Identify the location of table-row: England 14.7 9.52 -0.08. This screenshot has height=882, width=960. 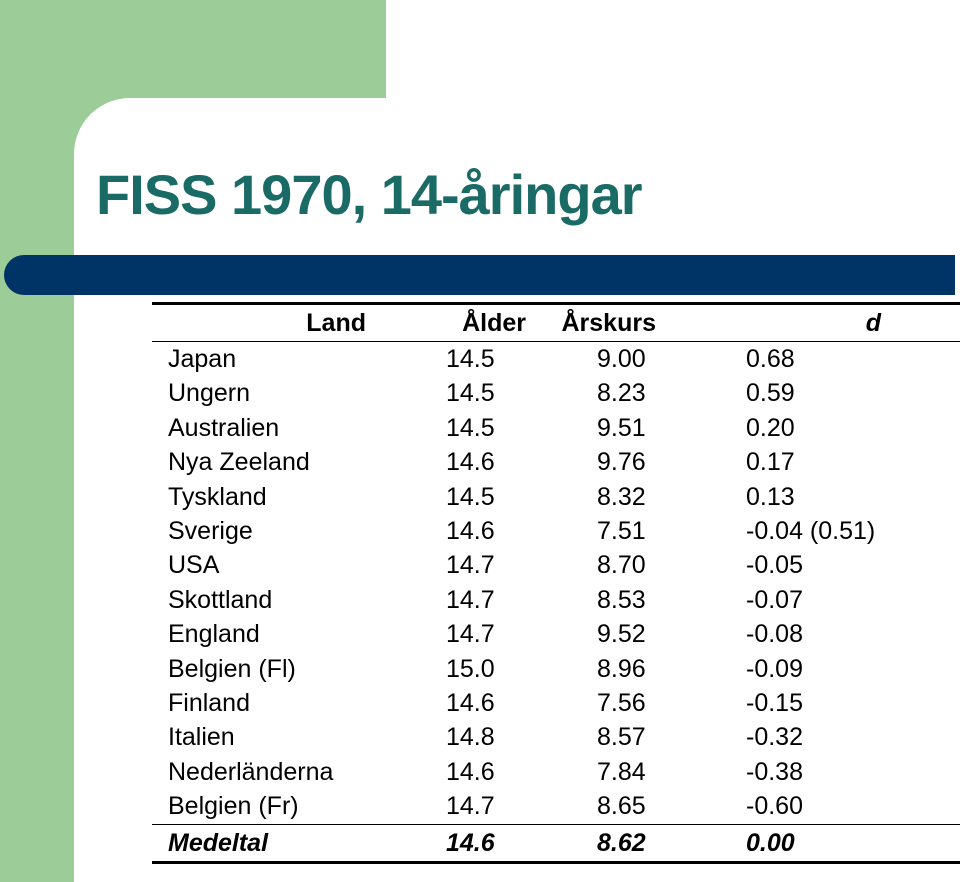
(556, 634).